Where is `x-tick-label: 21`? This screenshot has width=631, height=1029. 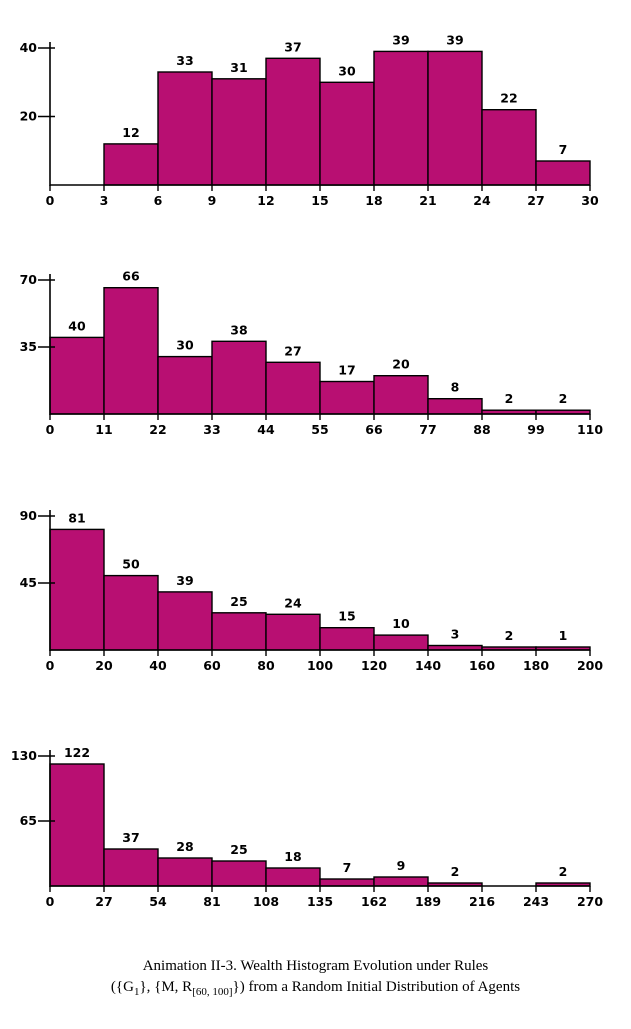
x-tick-label: 21 is located at coordinates (427, 200).